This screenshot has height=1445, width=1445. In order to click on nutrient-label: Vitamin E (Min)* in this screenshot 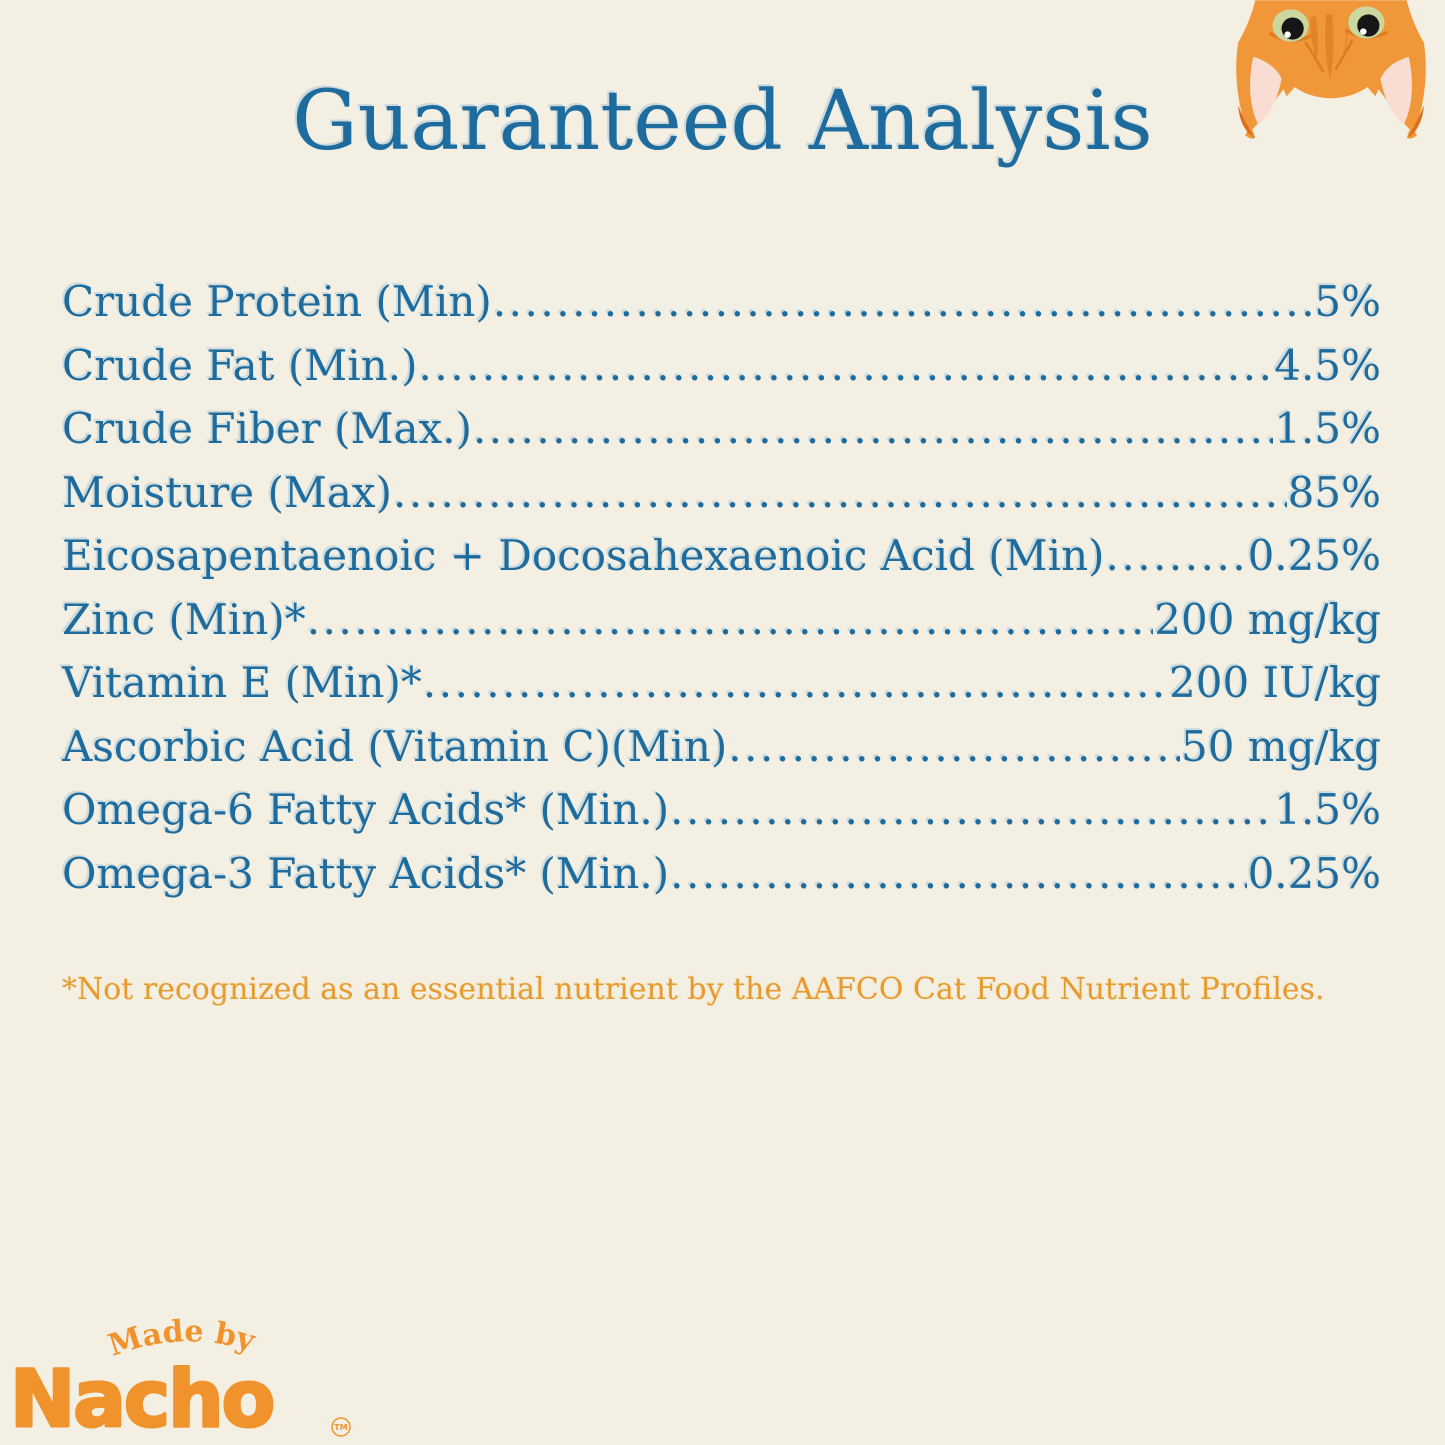, I will do `click(242, 682)`.